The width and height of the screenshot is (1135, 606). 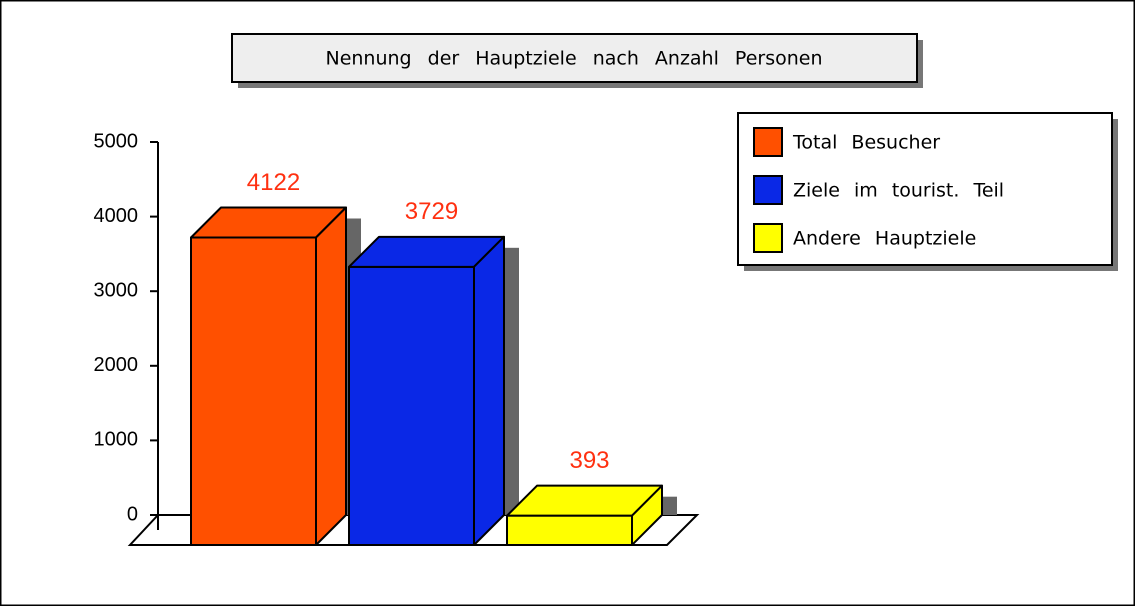 I want to click on legend-label: Total Besucher, so click(x=866, y=143).